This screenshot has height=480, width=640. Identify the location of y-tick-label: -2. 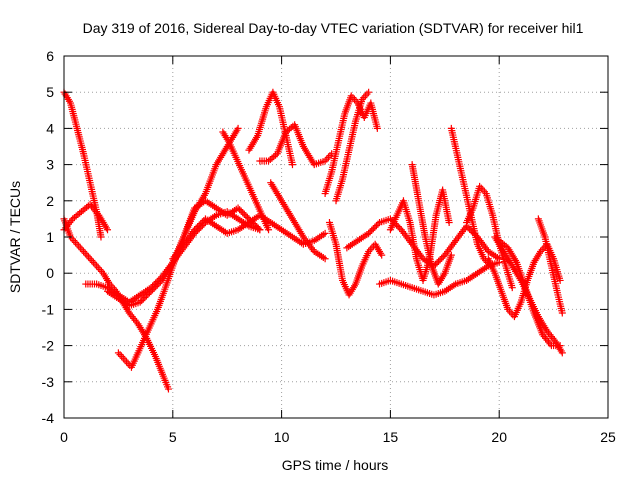
(48, 346).